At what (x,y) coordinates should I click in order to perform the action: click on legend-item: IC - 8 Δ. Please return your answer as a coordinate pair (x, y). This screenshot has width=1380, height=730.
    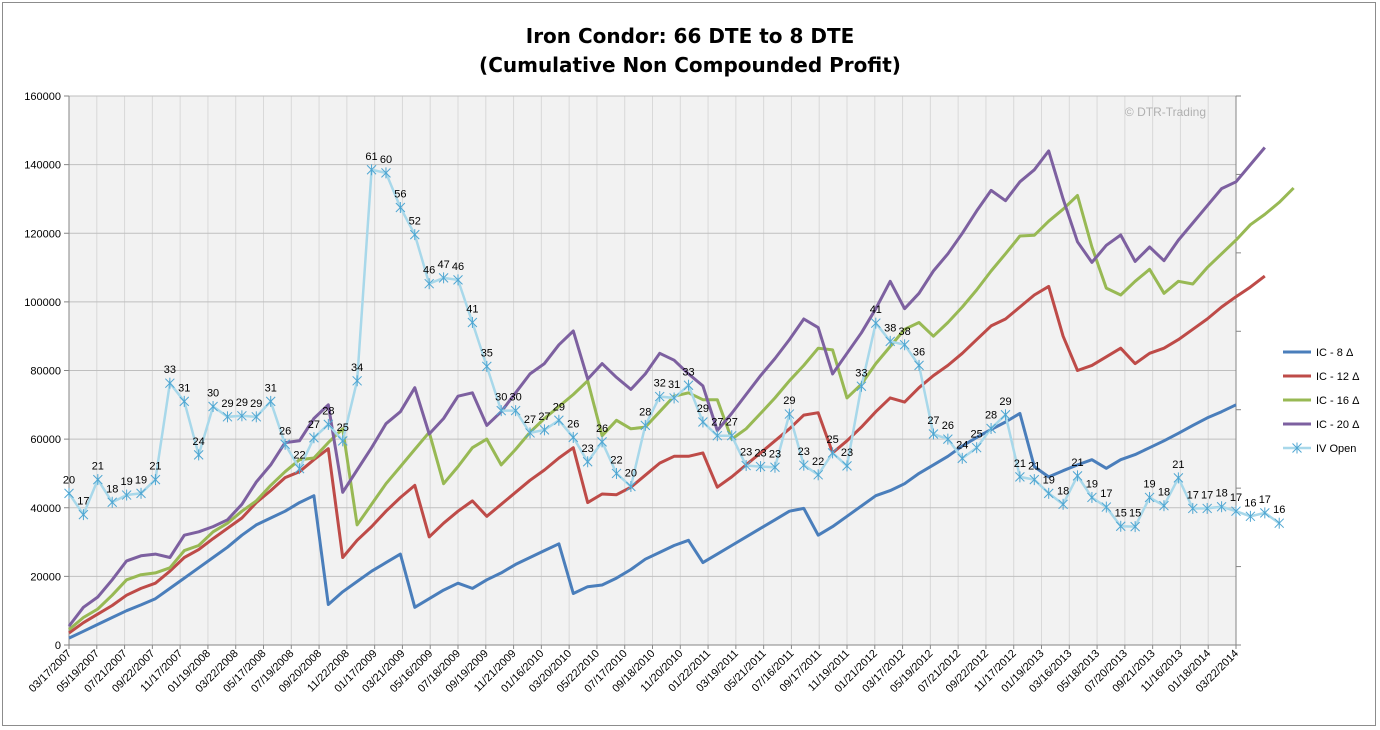
    Looking at the image, I should click on (1318, 353).